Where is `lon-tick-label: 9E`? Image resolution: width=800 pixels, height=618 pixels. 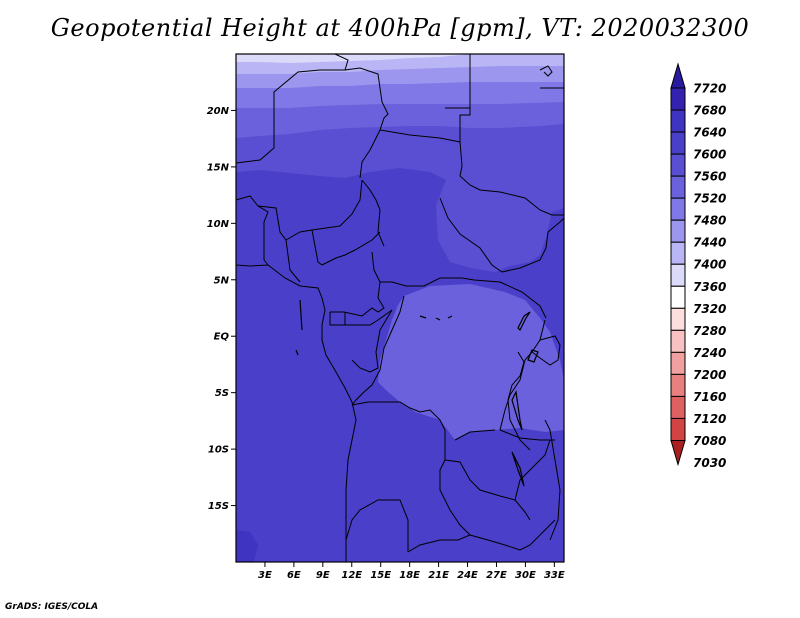 lon-tick-label: 9E is located at coordinates (323, 575).